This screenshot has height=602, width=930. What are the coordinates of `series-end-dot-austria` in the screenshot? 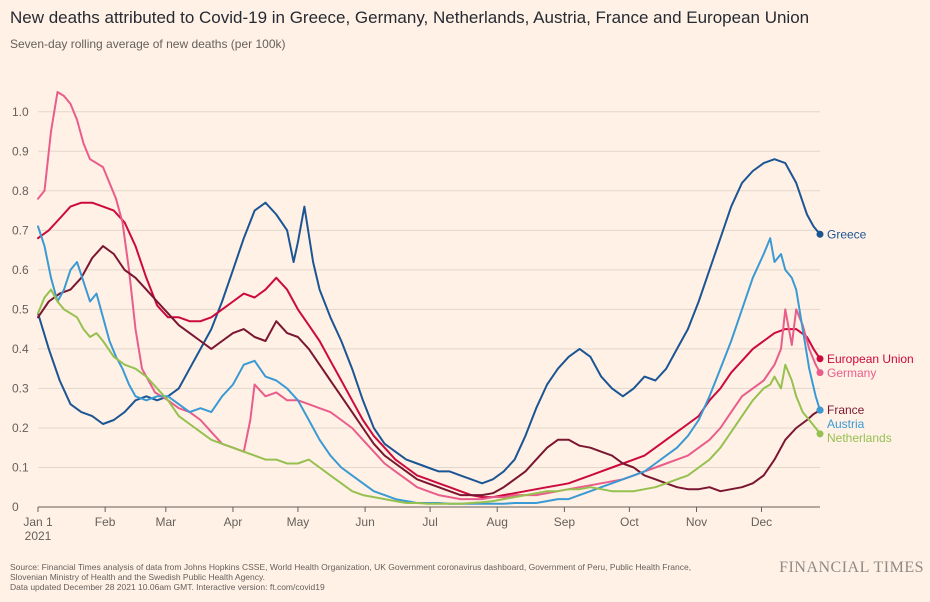 It's located at (820, 410).